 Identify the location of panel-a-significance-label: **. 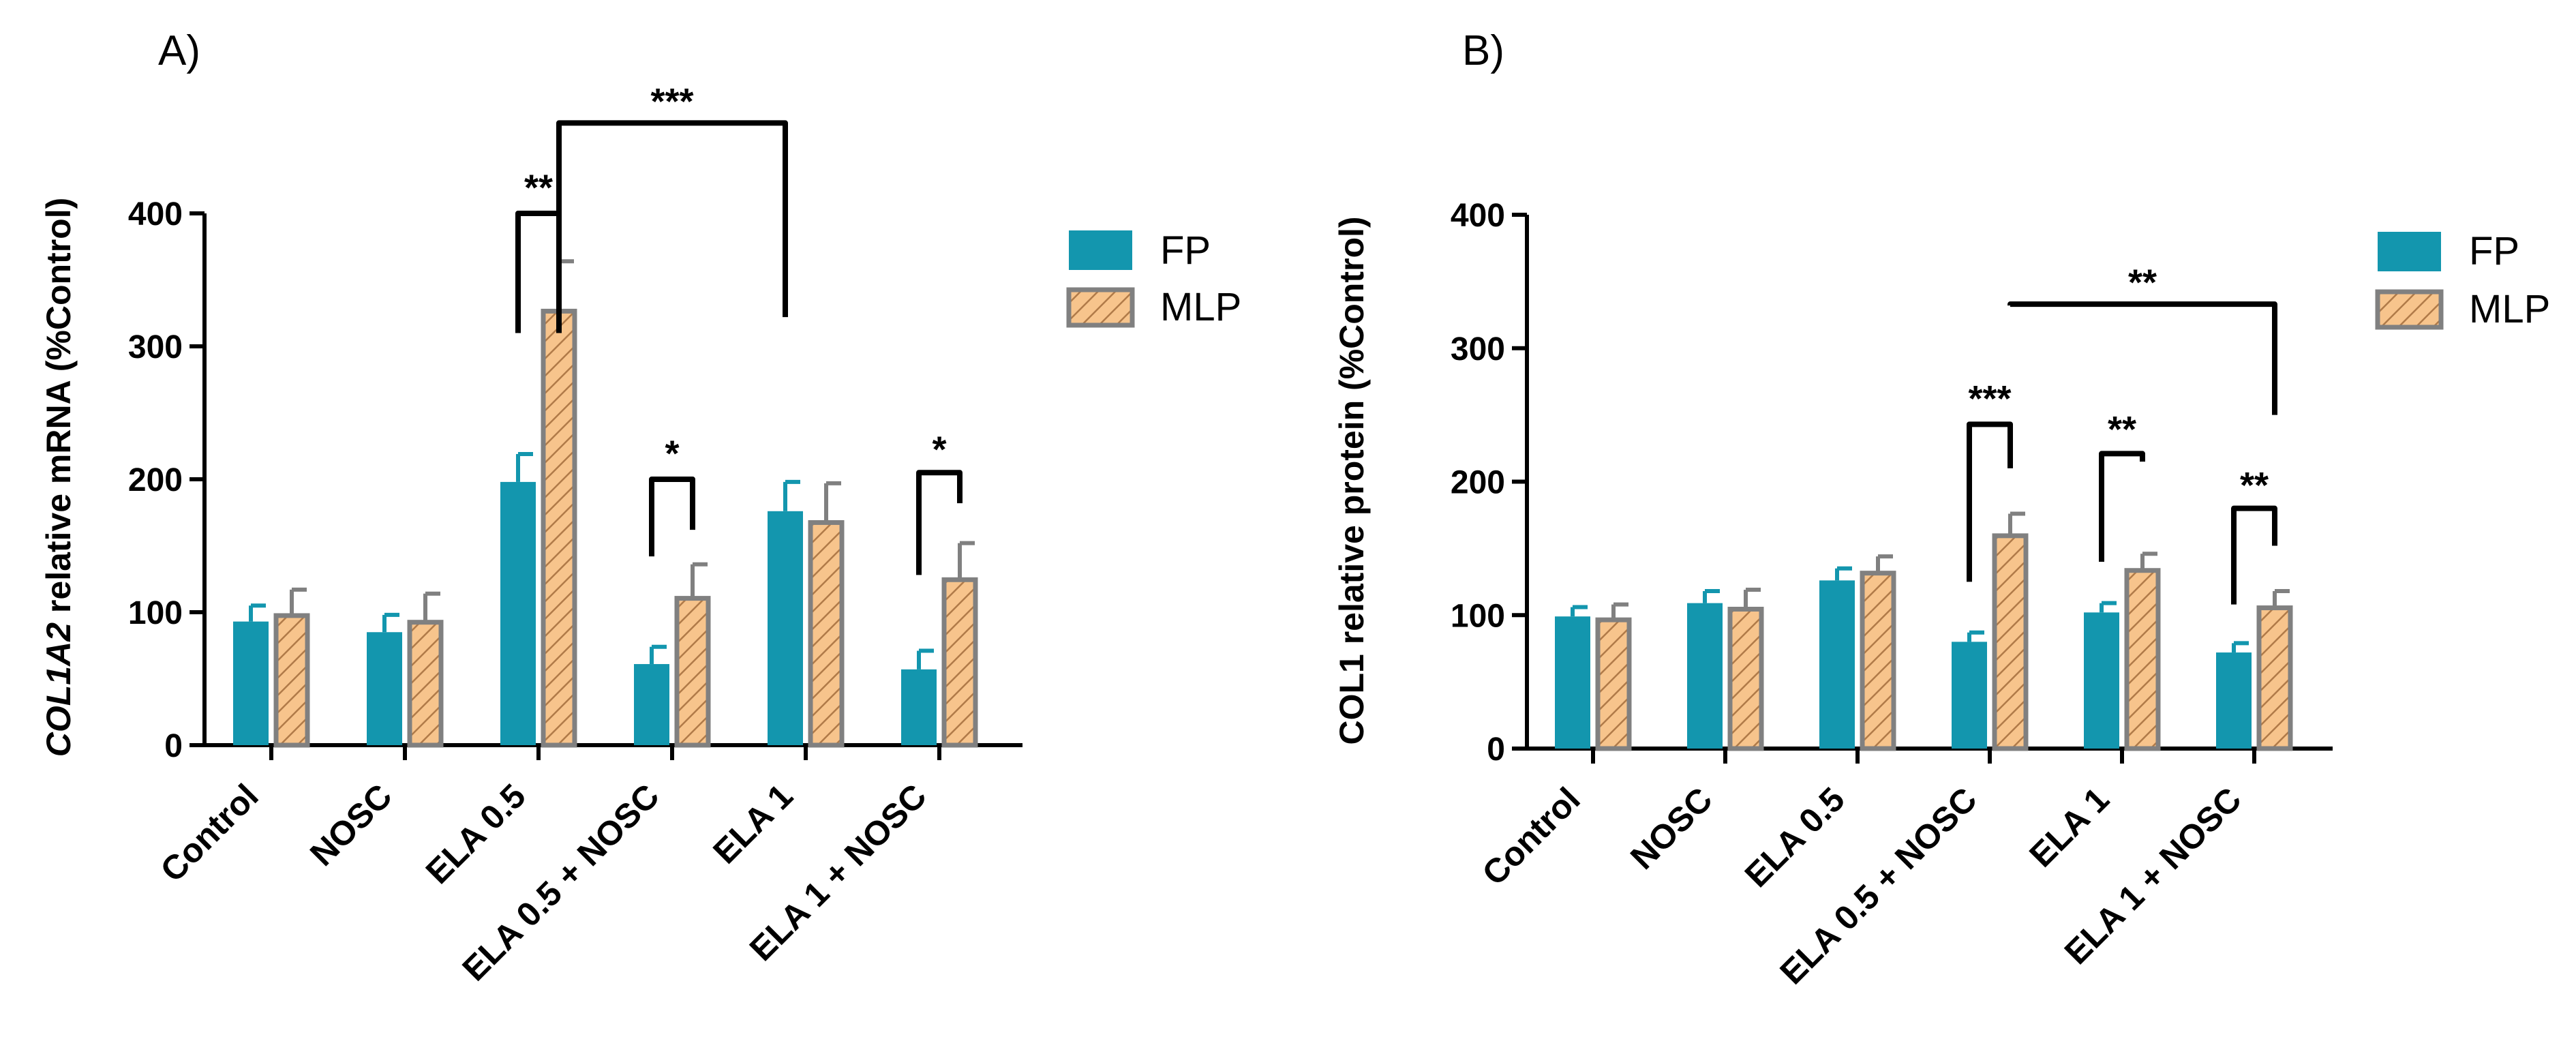
(539, 188).